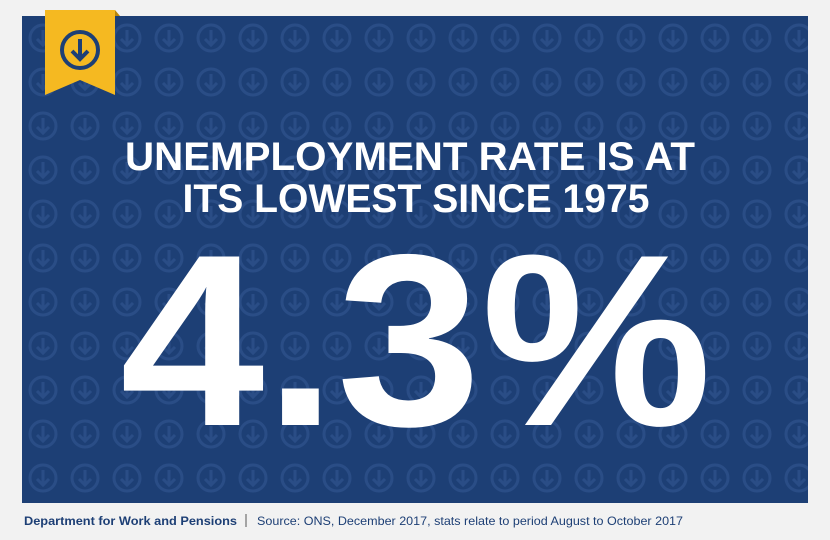 The height and width of the screenshot is (540, 830). What do you see at coordinates (416, 199) in the screenshot?
I see `headline-line: ITS LOWEST SINCE 1975` at bounding box center [416, 199].